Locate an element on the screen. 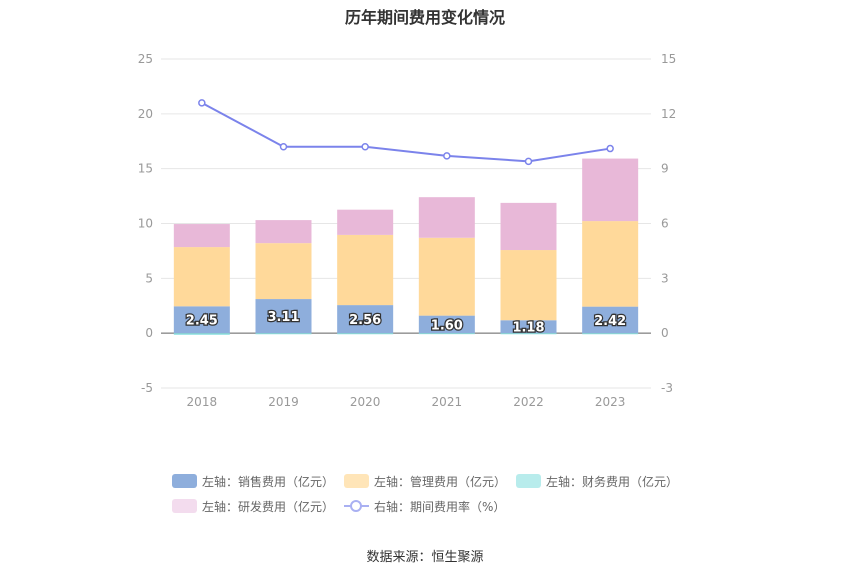 This screenshot has width=850, height=574. legend-item-admin: 左轴：管理费用（亿元） is located at coordinates (425, 481).